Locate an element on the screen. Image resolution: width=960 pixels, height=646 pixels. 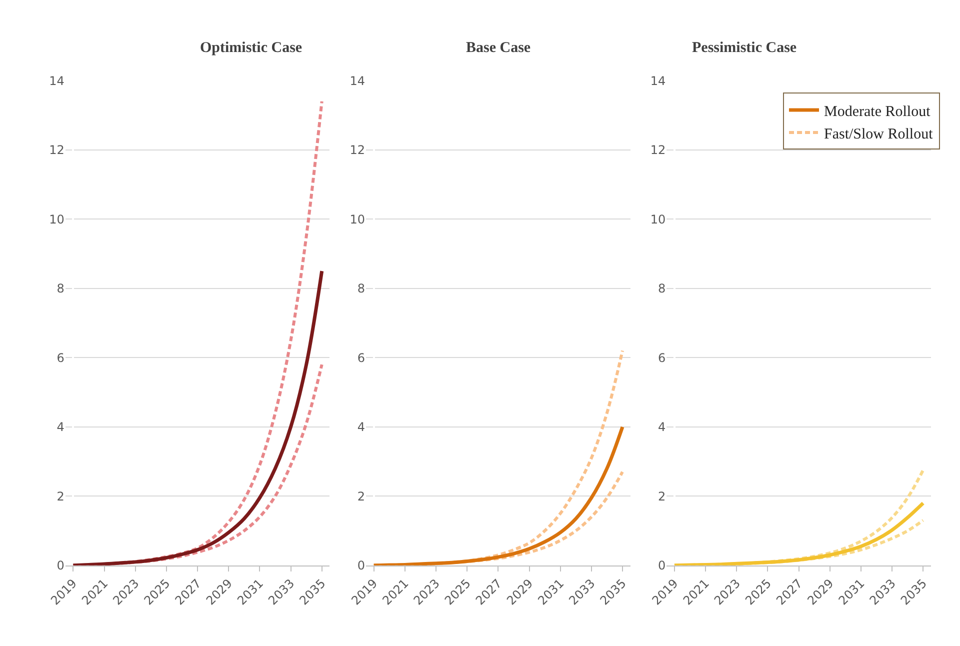
legend-label: Fast/Slow Rollout is located at coordinates (879, 134).